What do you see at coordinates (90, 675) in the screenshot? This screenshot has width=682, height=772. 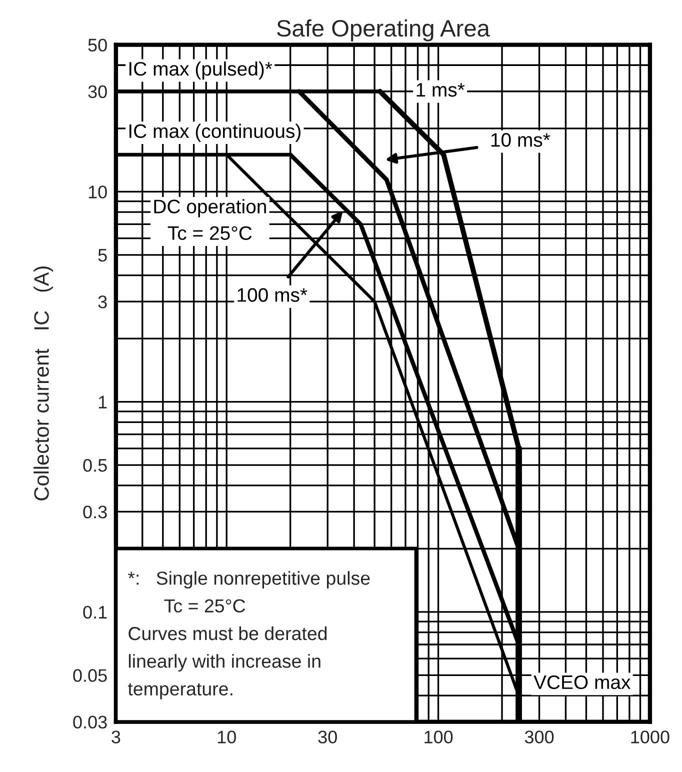 I see `y-tick-label: 0.05` at bounding box center [90, 675].